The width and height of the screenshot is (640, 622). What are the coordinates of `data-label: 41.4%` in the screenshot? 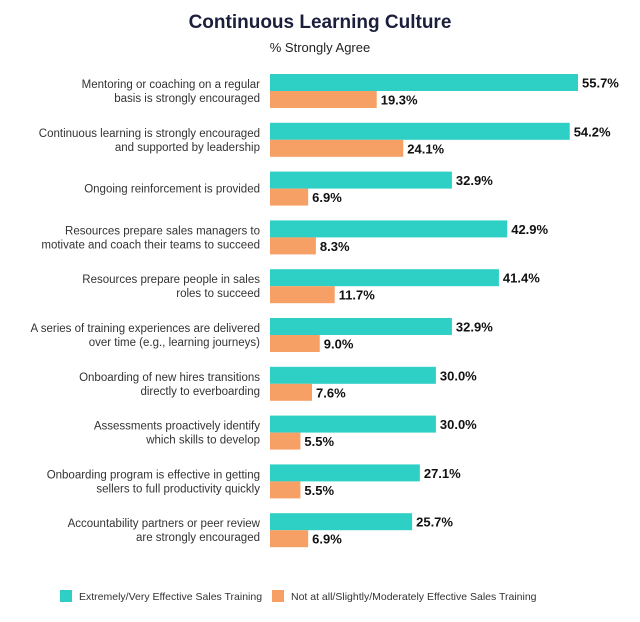 It's located at (521, 278).